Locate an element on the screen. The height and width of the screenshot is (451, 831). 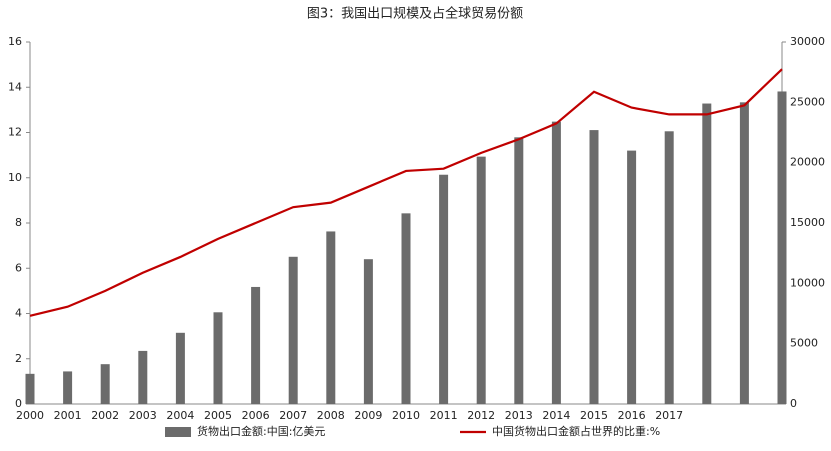
x-tick-label: 2004 is located at coordinates (180, 415).